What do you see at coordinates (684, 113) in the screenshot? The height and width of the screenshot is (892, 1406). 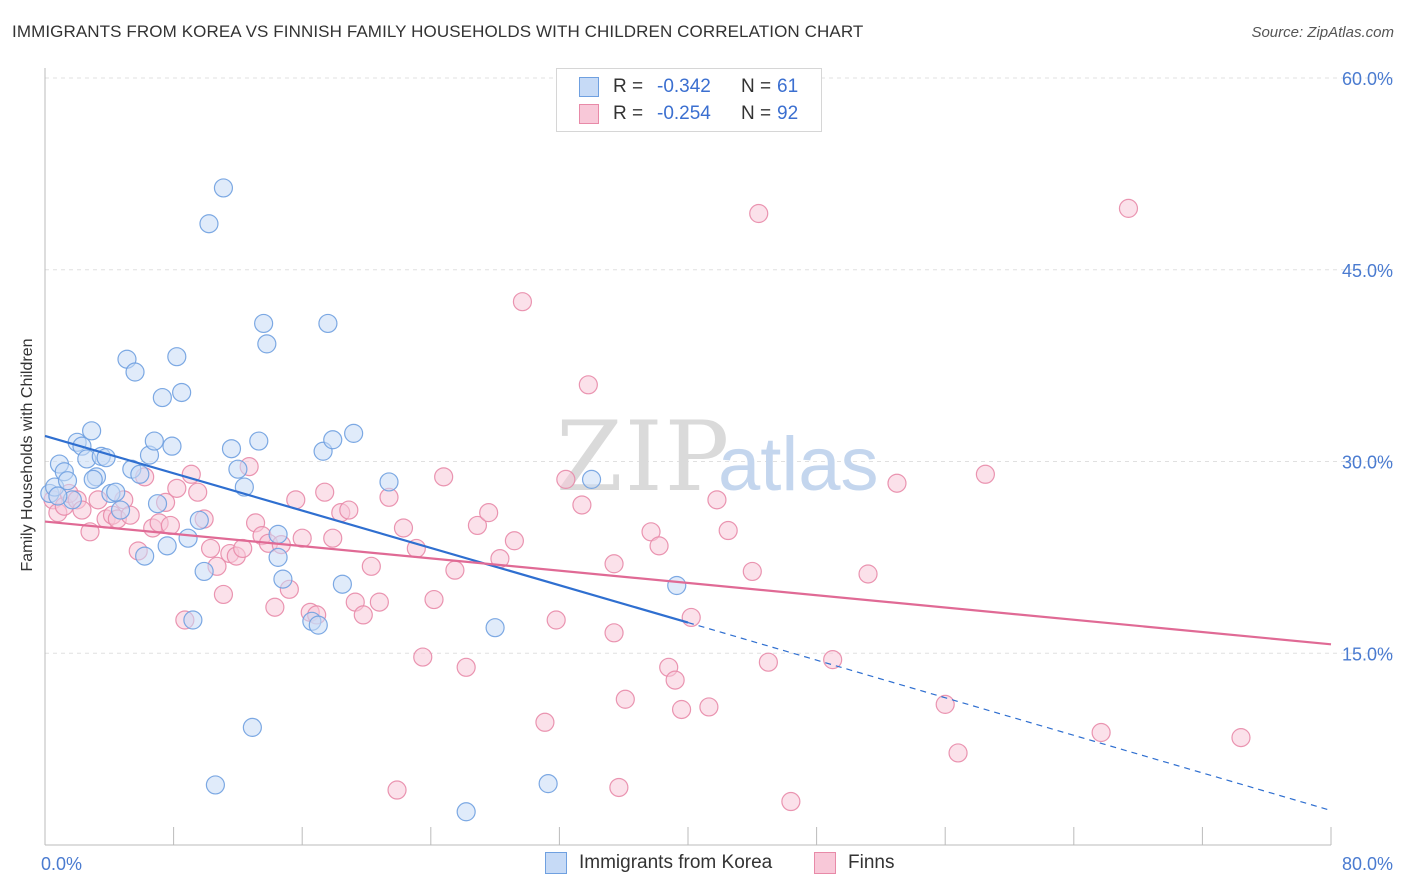 I see `legend-r-value-finns: -0.254` at bounding box center [684, 113].